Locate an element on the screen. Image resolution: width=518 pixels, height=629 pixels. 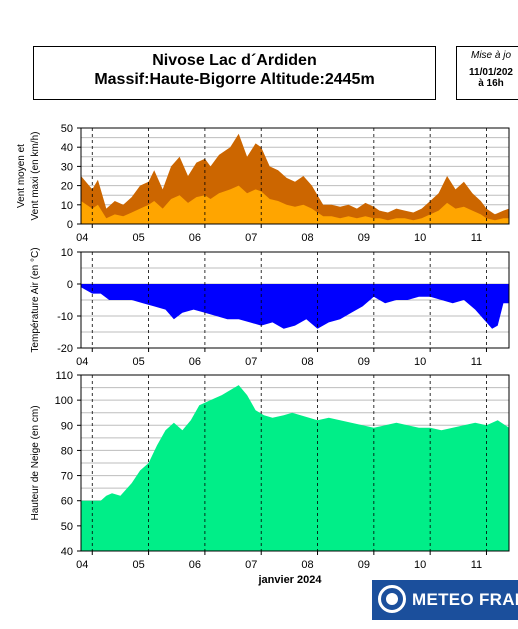
logo-text: METEO FRAN is located at coordinates (465, 599).